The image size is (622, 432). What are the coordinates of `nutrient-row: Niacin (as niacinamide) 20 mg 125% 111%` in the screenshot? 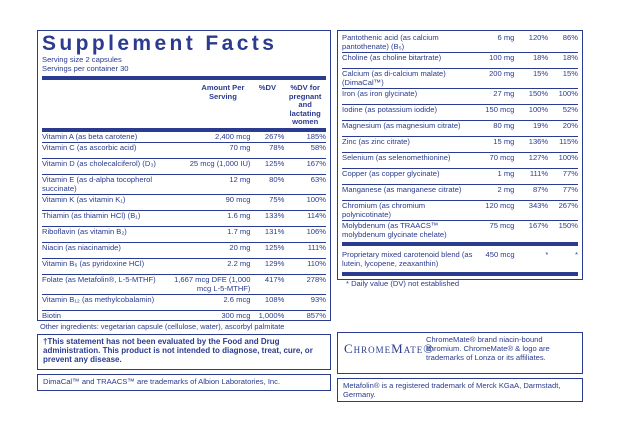 It's located at (184, 250).